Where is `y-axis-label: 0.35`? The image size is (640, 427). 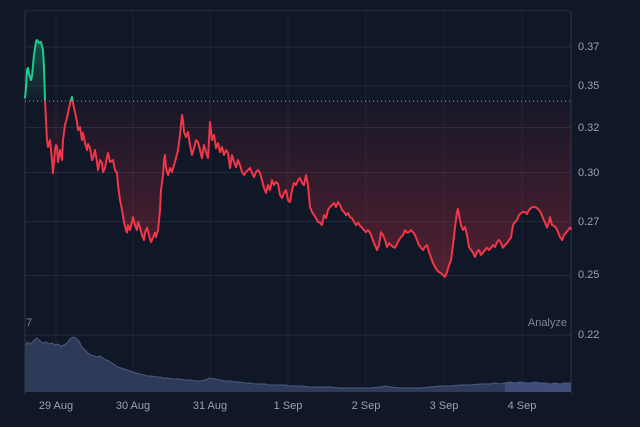
y-axis-label: 0.35 is located at coordinates (589, 85).